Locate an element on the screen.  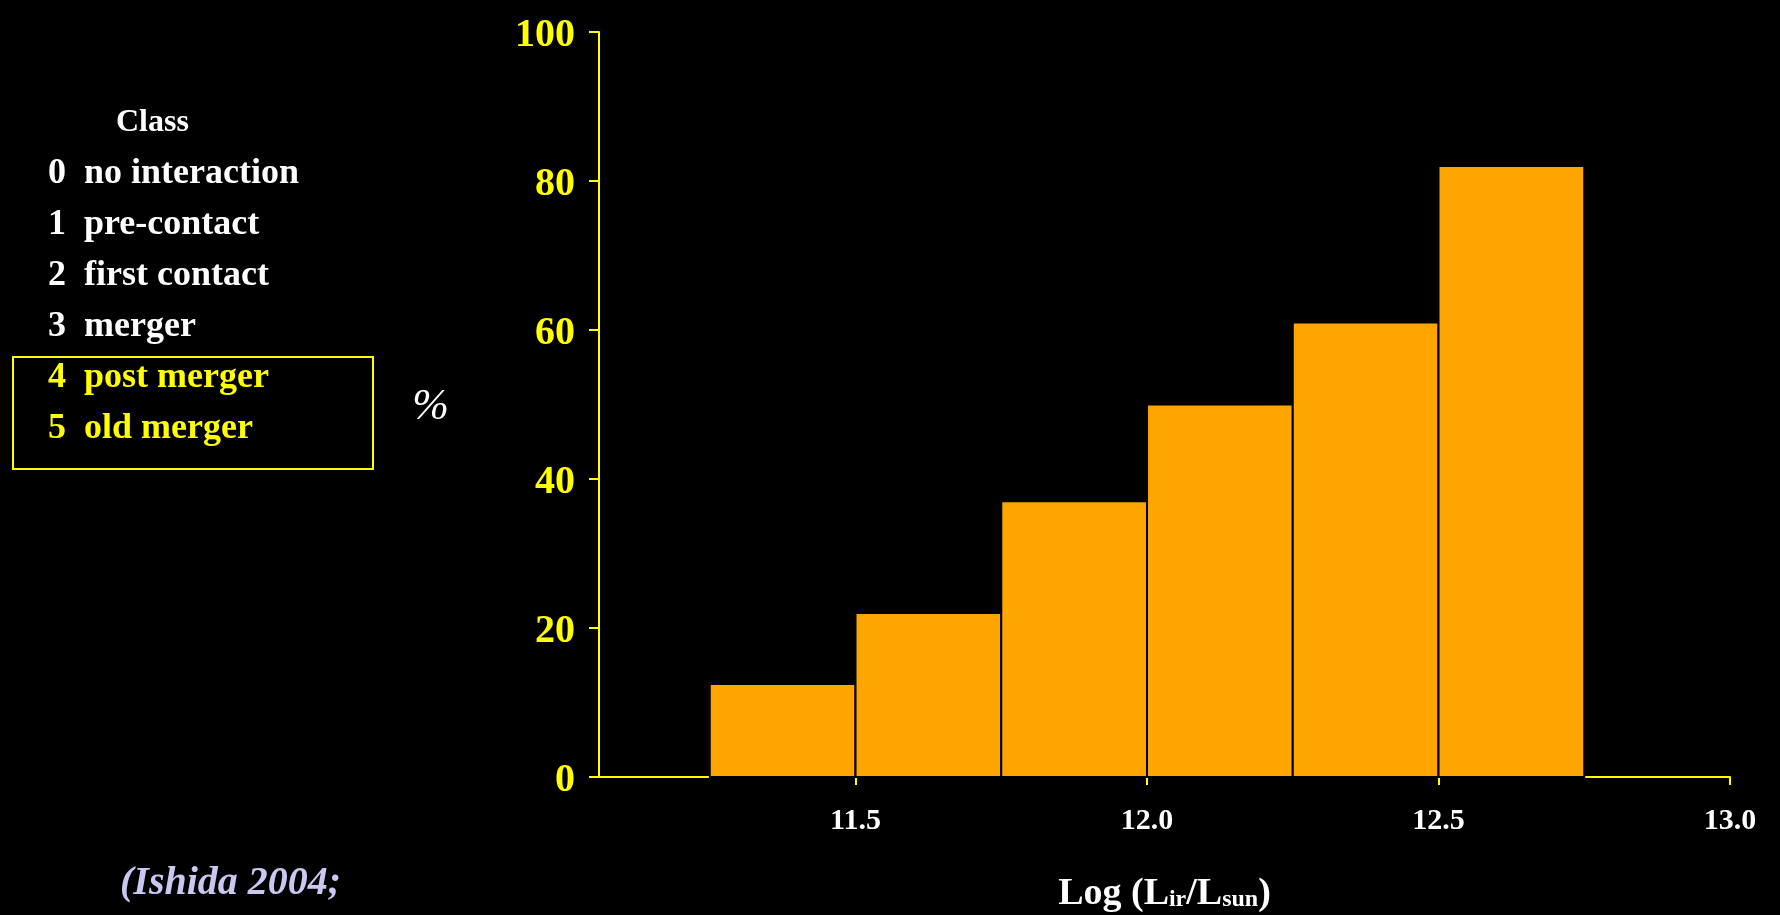
y-axis-title: % is located at coordinates (430, 404).